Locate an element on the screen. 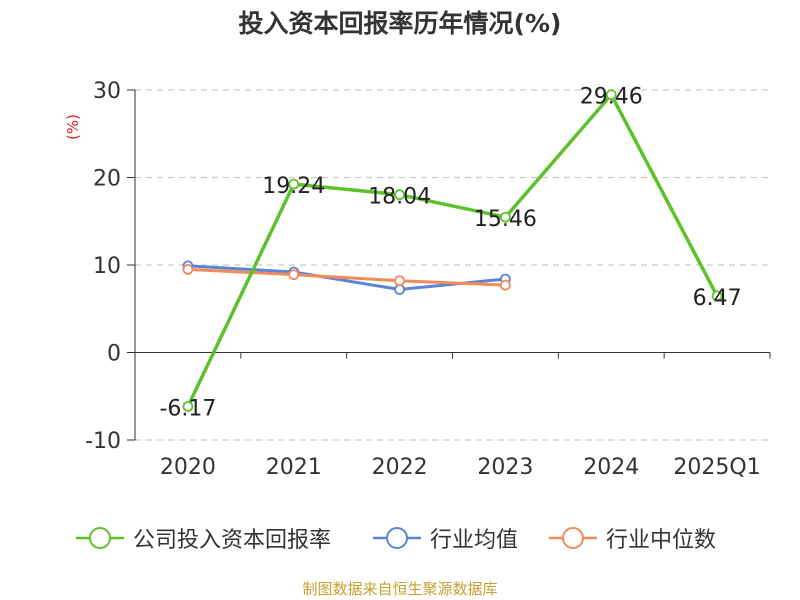 This screenshot has width=800, height=600. data-label: 29.46 is located at coordinates (611, 97).